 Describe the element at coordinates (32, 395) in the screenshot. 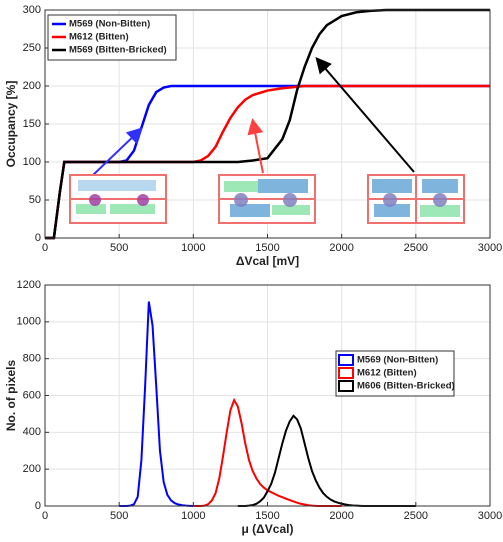

I see `y-tick-label: 600` at that location.